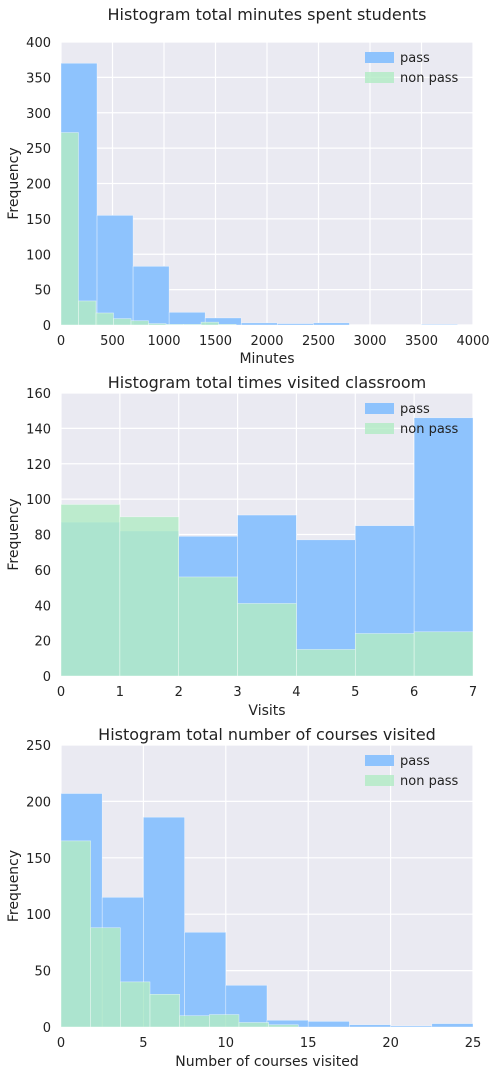 Image resolution: width=496 pixels, height=1076 pixels. What do you see at coordinates (38, 114) in the screenshot?
I see `y-tick-label: 300` at bounding box center [38, 114].